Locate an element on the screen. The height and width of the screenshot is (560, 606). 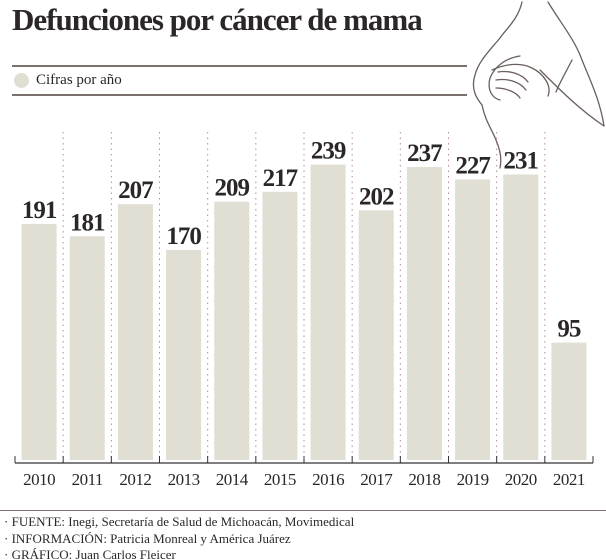
bar-2015 is located at coordinates (280, 325).